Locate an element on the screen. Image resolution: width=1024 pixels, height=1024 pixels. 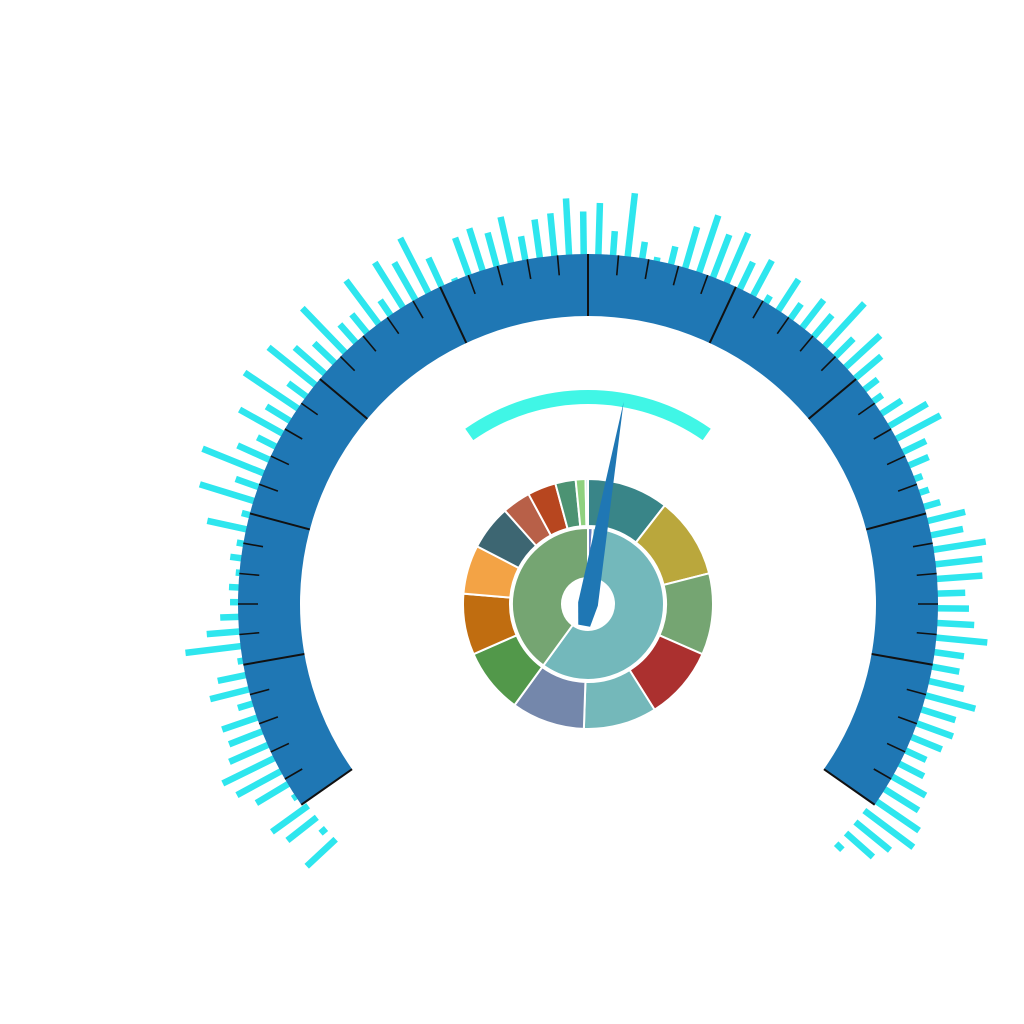
progress-arc is located at coordinates (588, 415).